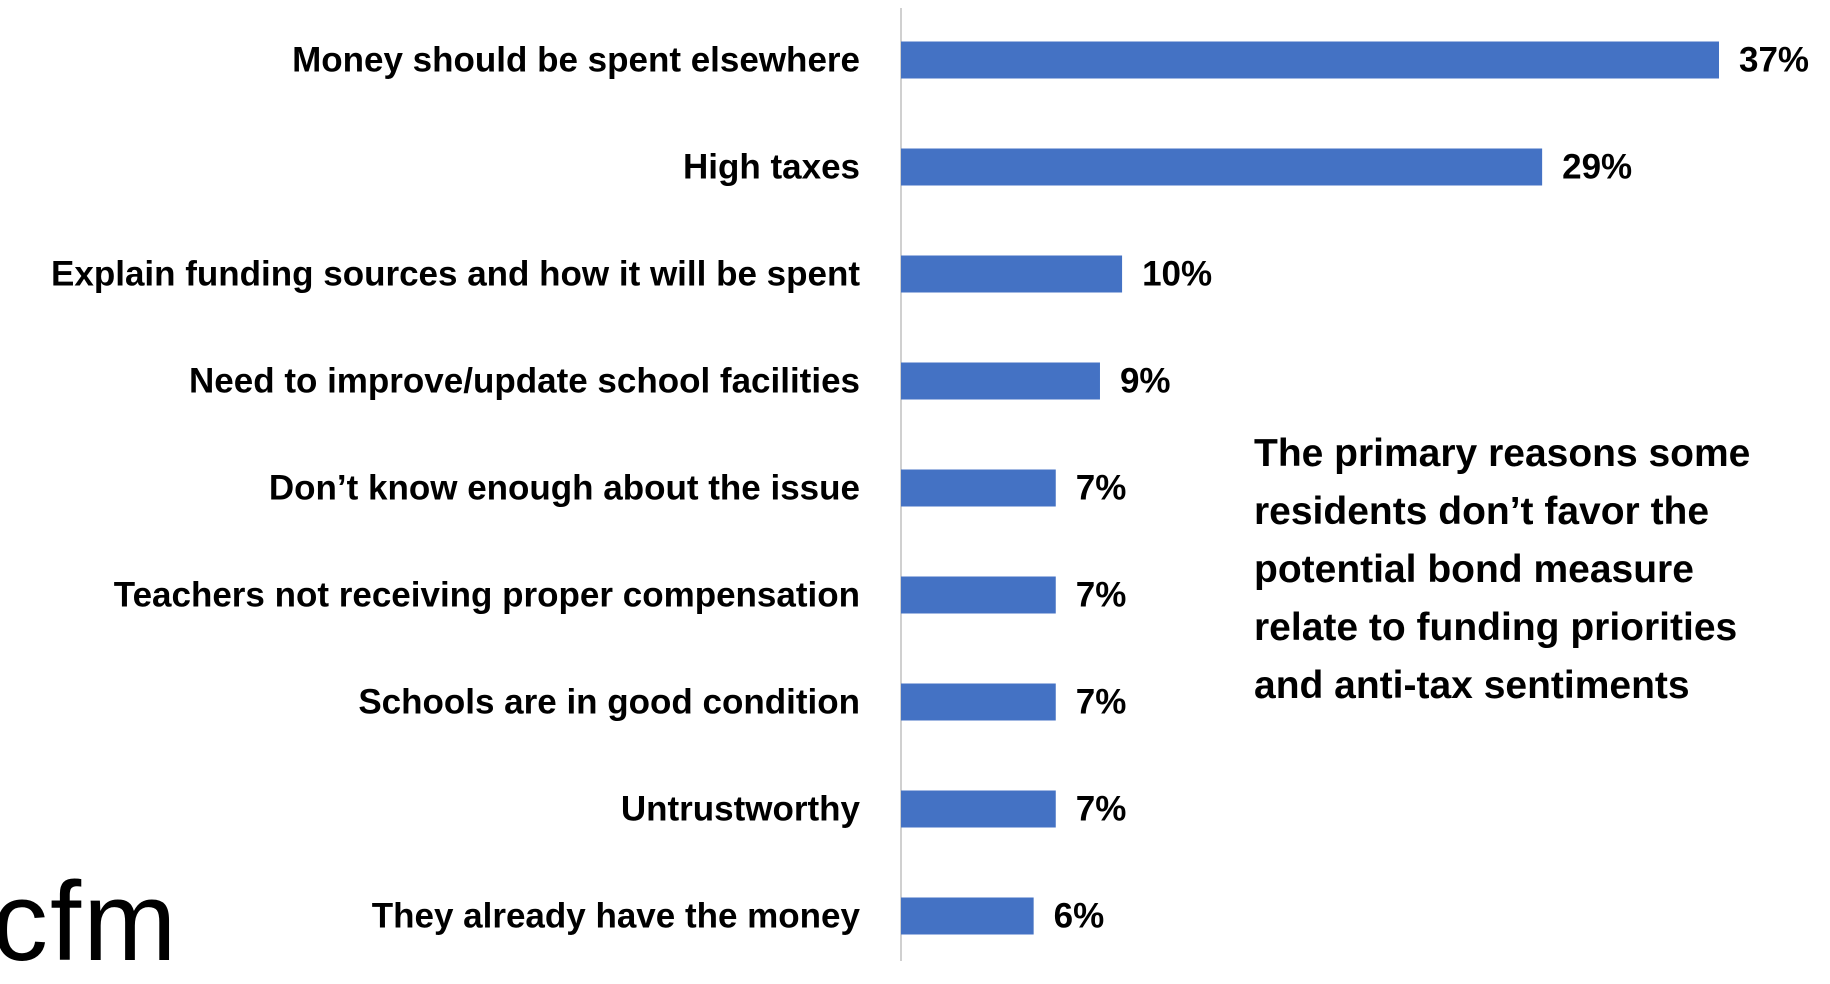  Describe the element at coordinates (524, 381) in the screenshot. I see `category-label: Need to improve/update school facilities` at that location.